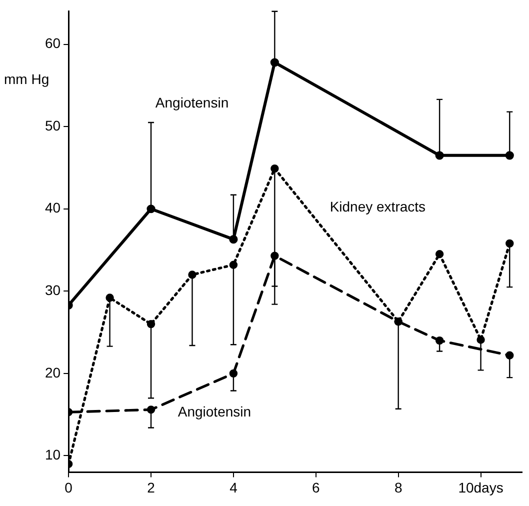 This screenshot has width=529, height=506. What do you see at coordinates (52, 372) in the screenshot?
I see `y-tick-label: 20` at bounding box center [52, 372].